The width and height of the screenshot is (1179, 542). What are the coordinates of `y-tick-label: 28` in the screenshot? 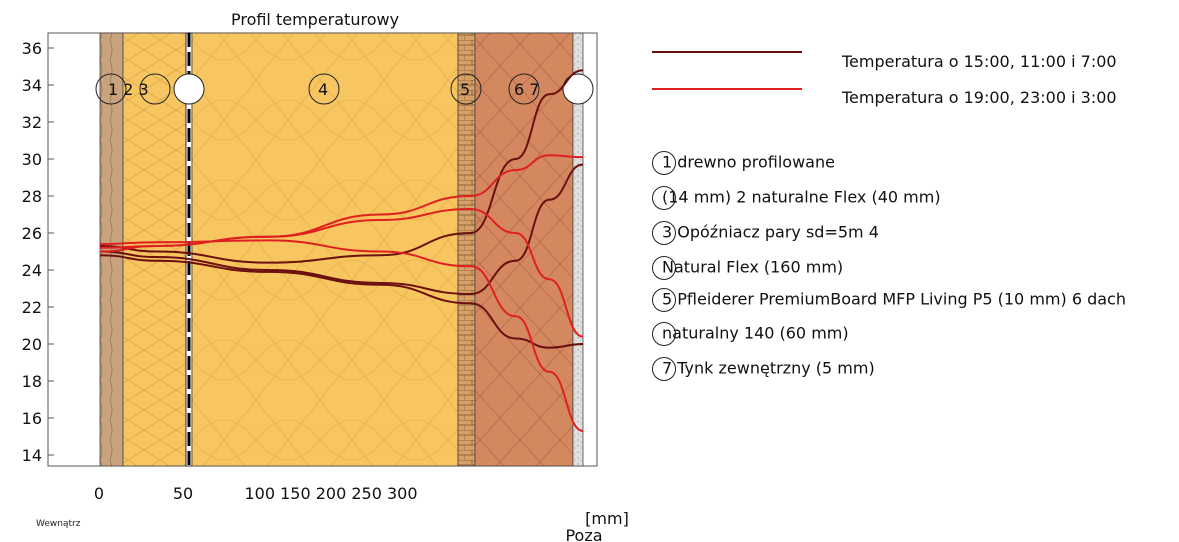 It's located at (32, 196).